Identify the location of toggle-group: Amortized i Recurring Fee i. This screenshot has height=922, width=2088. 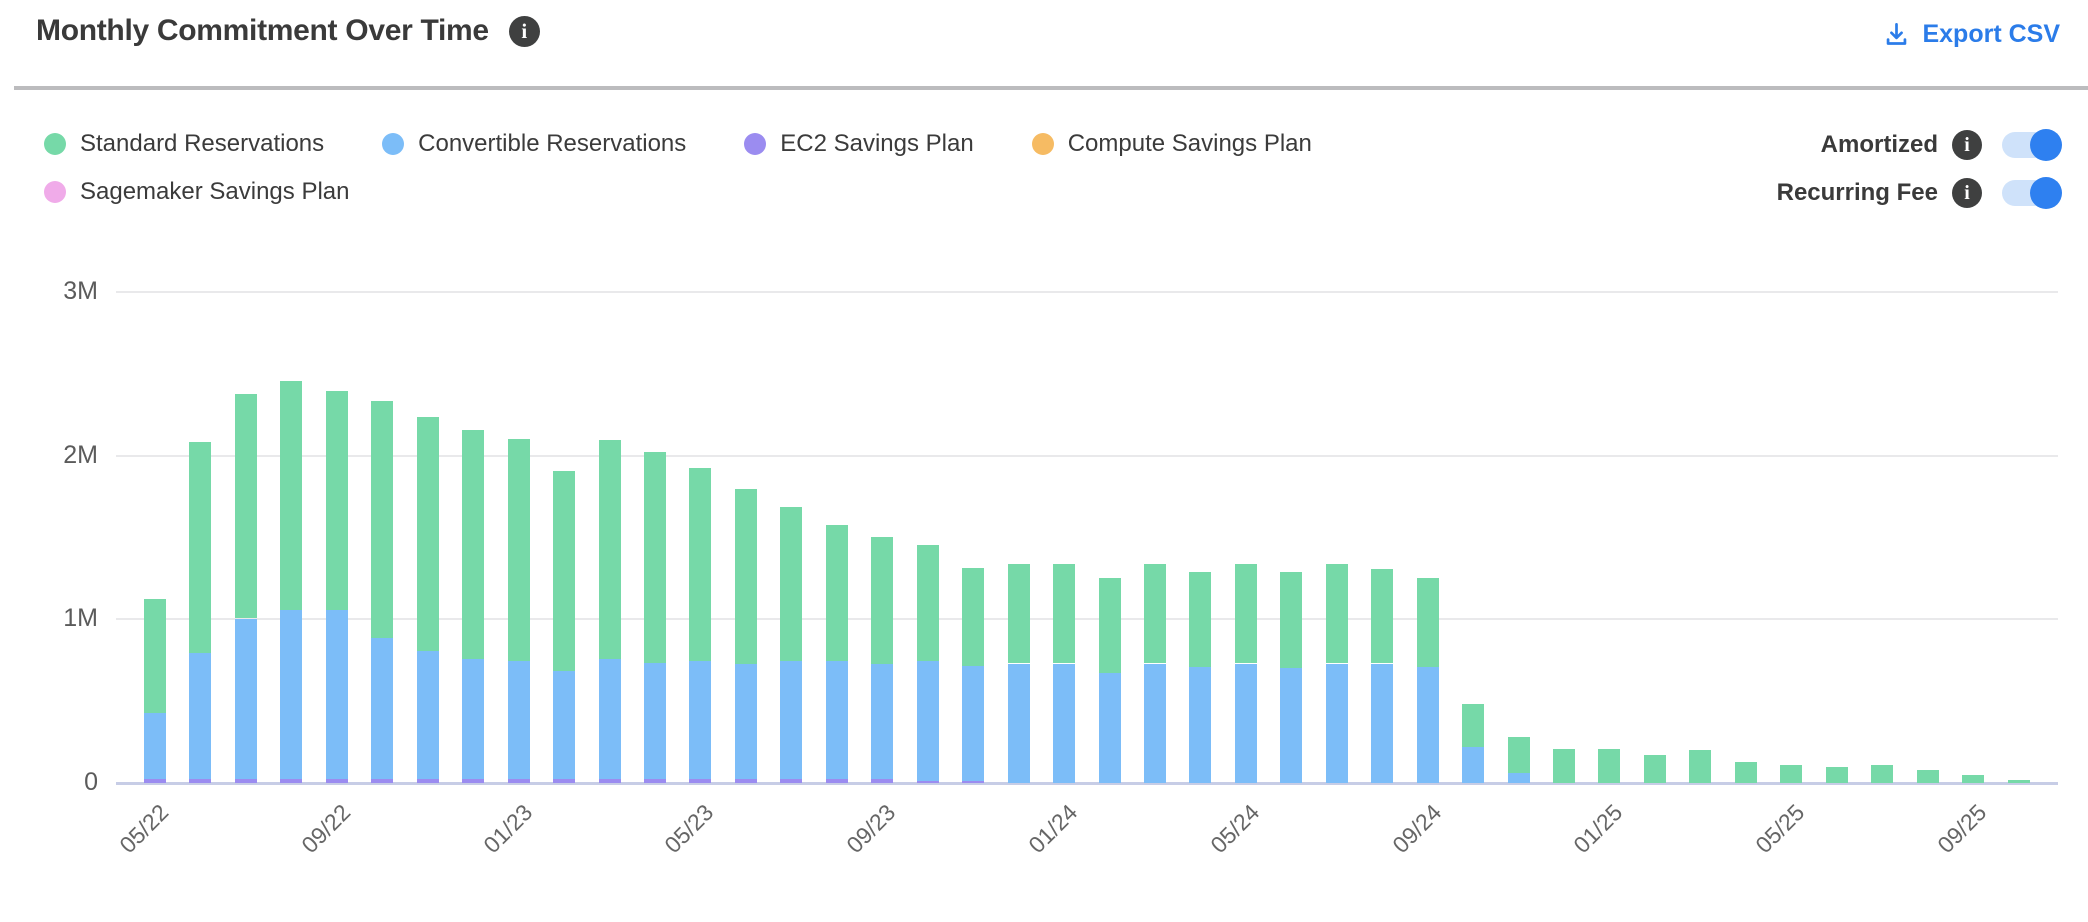
(1919, 169).